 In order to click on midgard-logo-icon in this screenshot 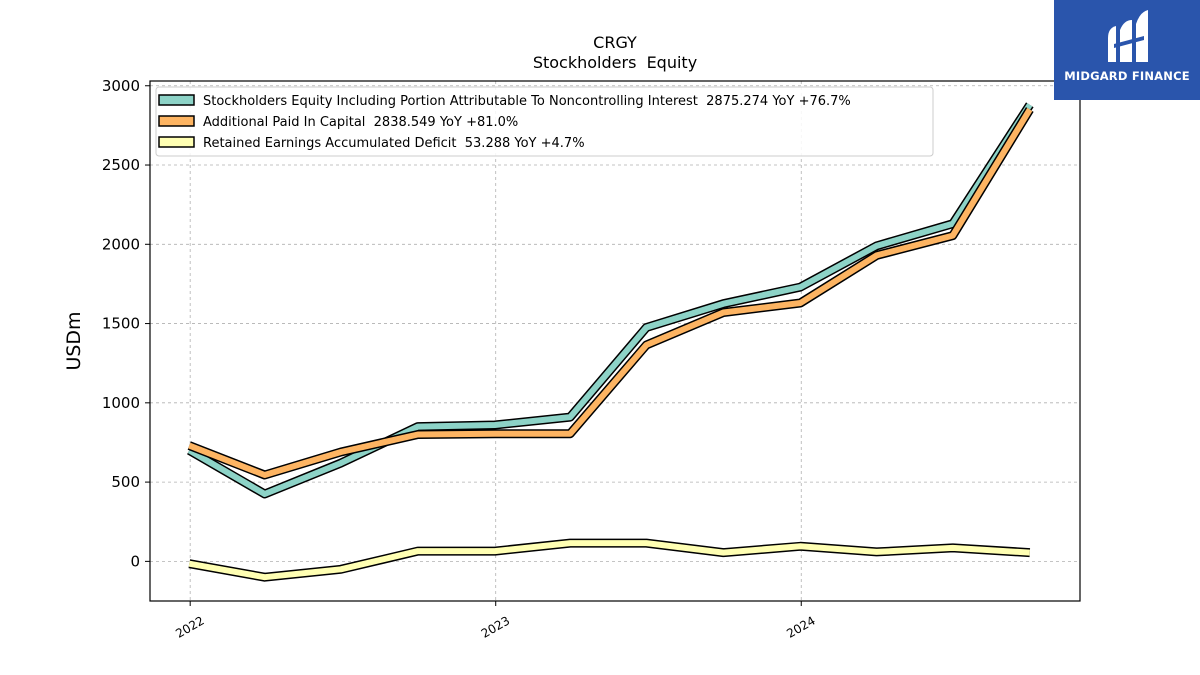, I will do `click(1128, 36)`.